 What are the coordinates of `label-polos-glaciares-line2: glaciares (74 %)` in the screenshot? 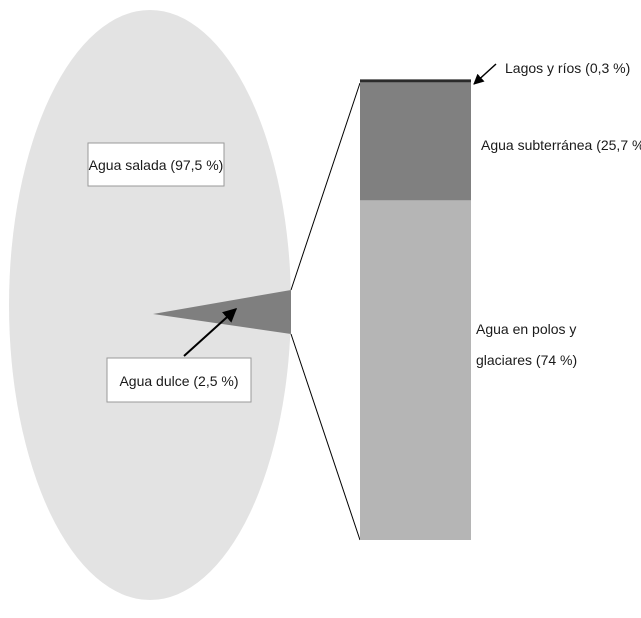 It's located at (526, 360).